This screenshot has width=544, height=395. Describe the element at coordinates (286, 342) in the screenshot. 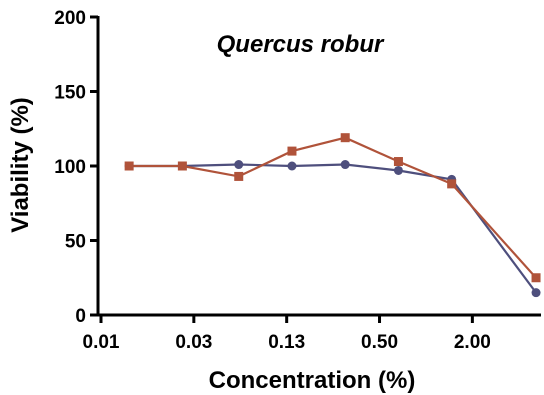

I see `x-tick-label: 0.13` at that location.